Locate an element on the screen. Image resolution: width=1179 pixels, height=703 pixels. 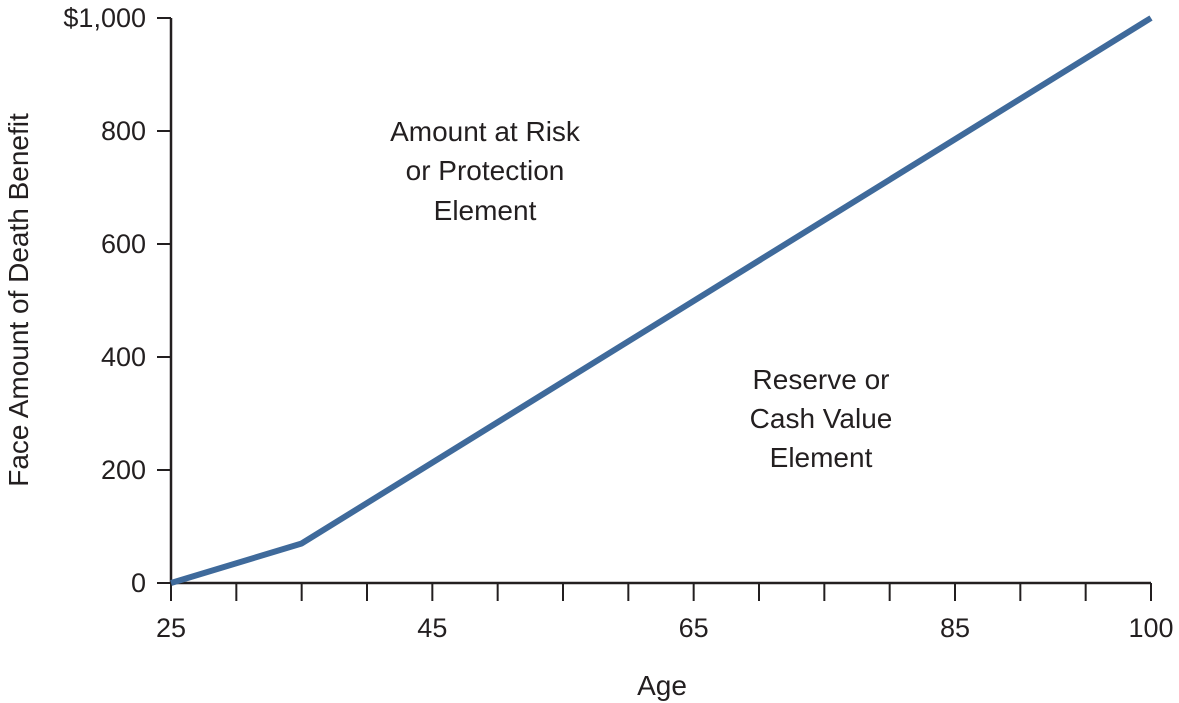
annotation-lower: Reserve or Cash Value Element is located at coordinates (821, 418).